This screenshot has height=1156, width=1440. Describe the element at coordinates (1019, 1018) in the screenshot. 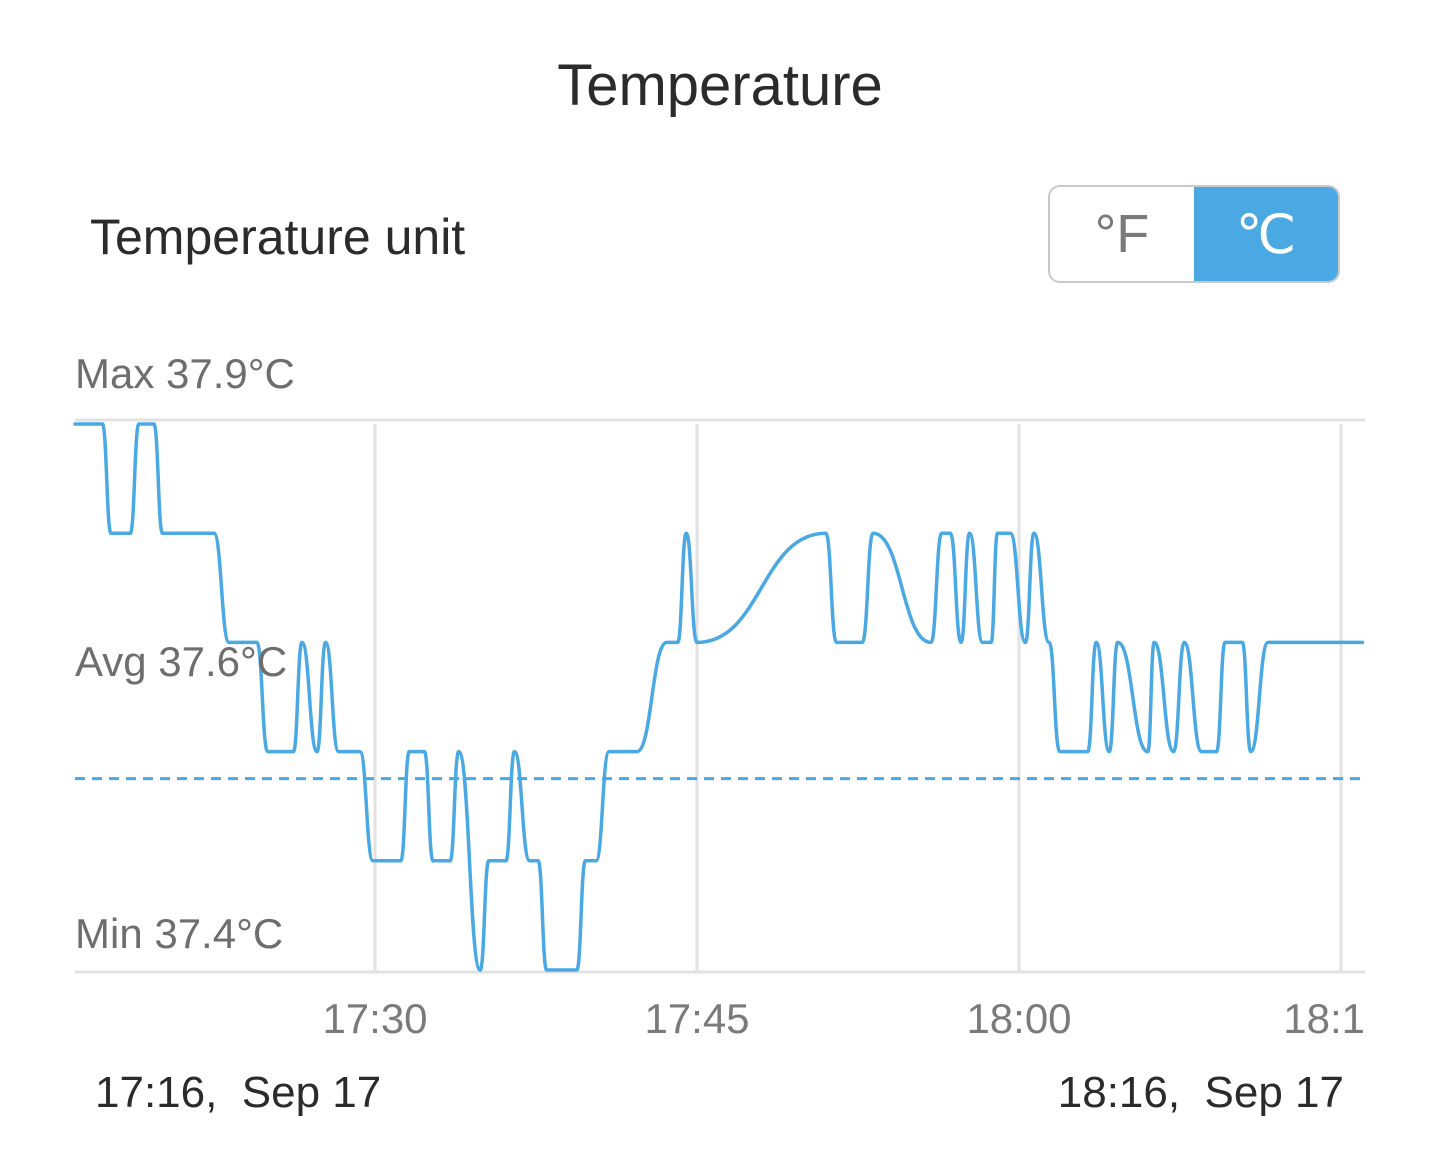

I see `x-tick-label: 18:00` at that location.